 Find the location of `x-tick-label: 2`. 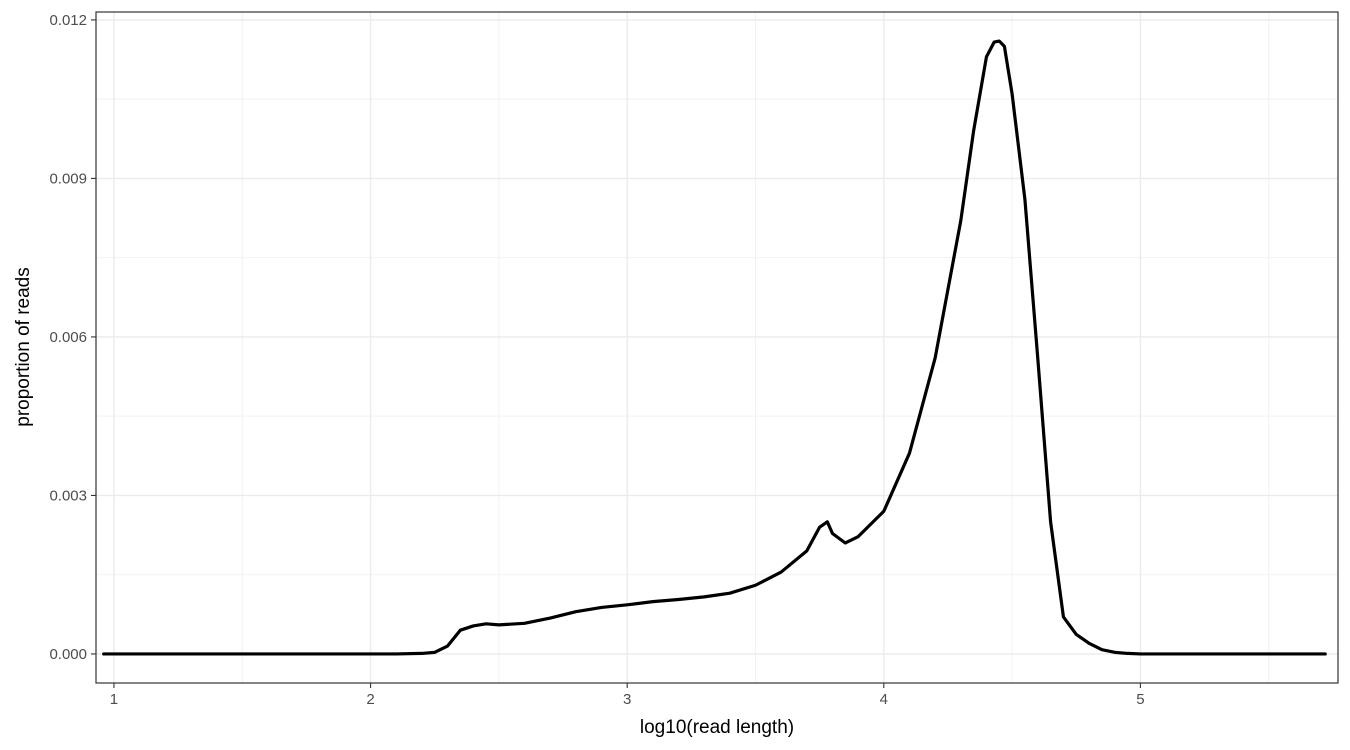

x-tick-label: 2 is located at coordinates (370, 699).